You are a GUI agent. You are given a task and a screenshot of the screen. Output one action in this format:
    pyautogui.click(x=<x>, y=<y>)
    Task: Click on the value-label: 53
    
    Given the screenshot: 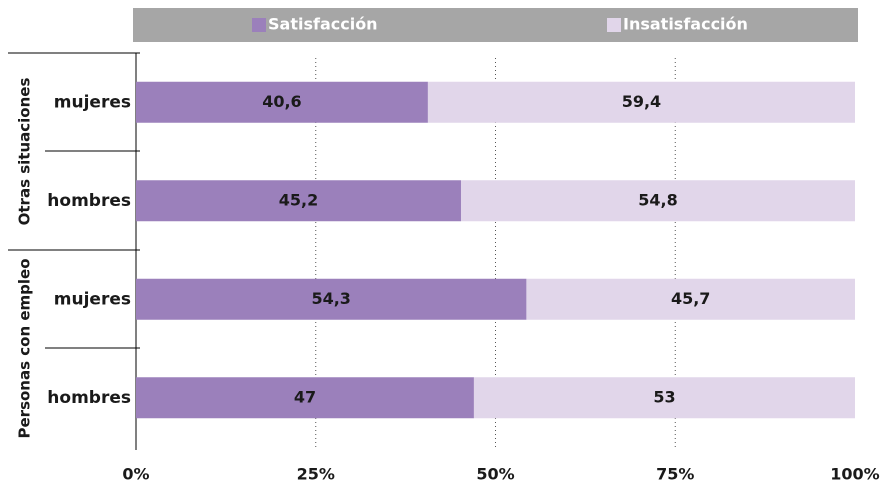 What is the action you would take?
    pyautogui.click(x=664, y=396)
    